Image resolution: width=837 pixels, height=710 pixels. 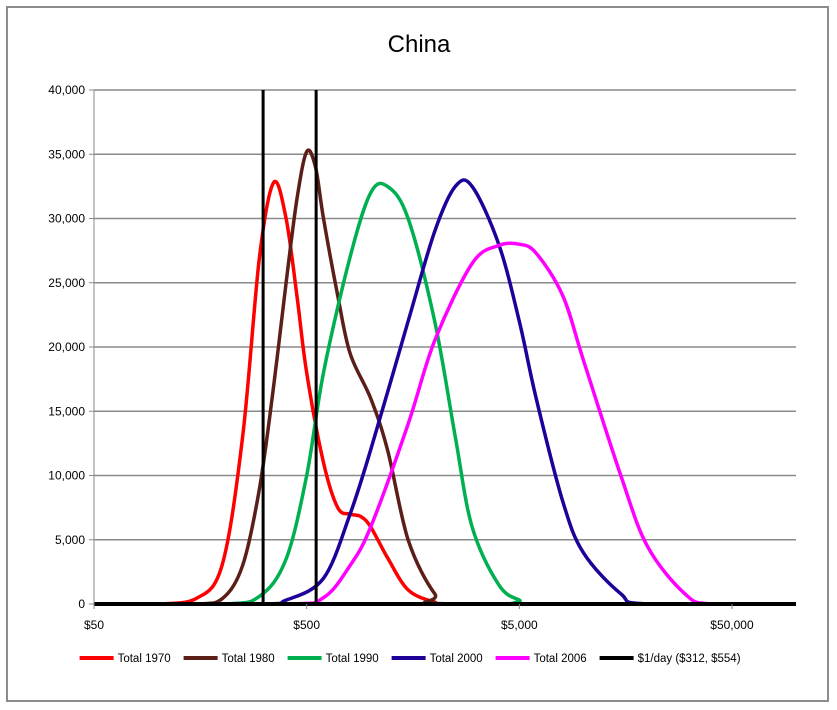 I want to click on y-tick-label: 0, so click(x=81, y=604).